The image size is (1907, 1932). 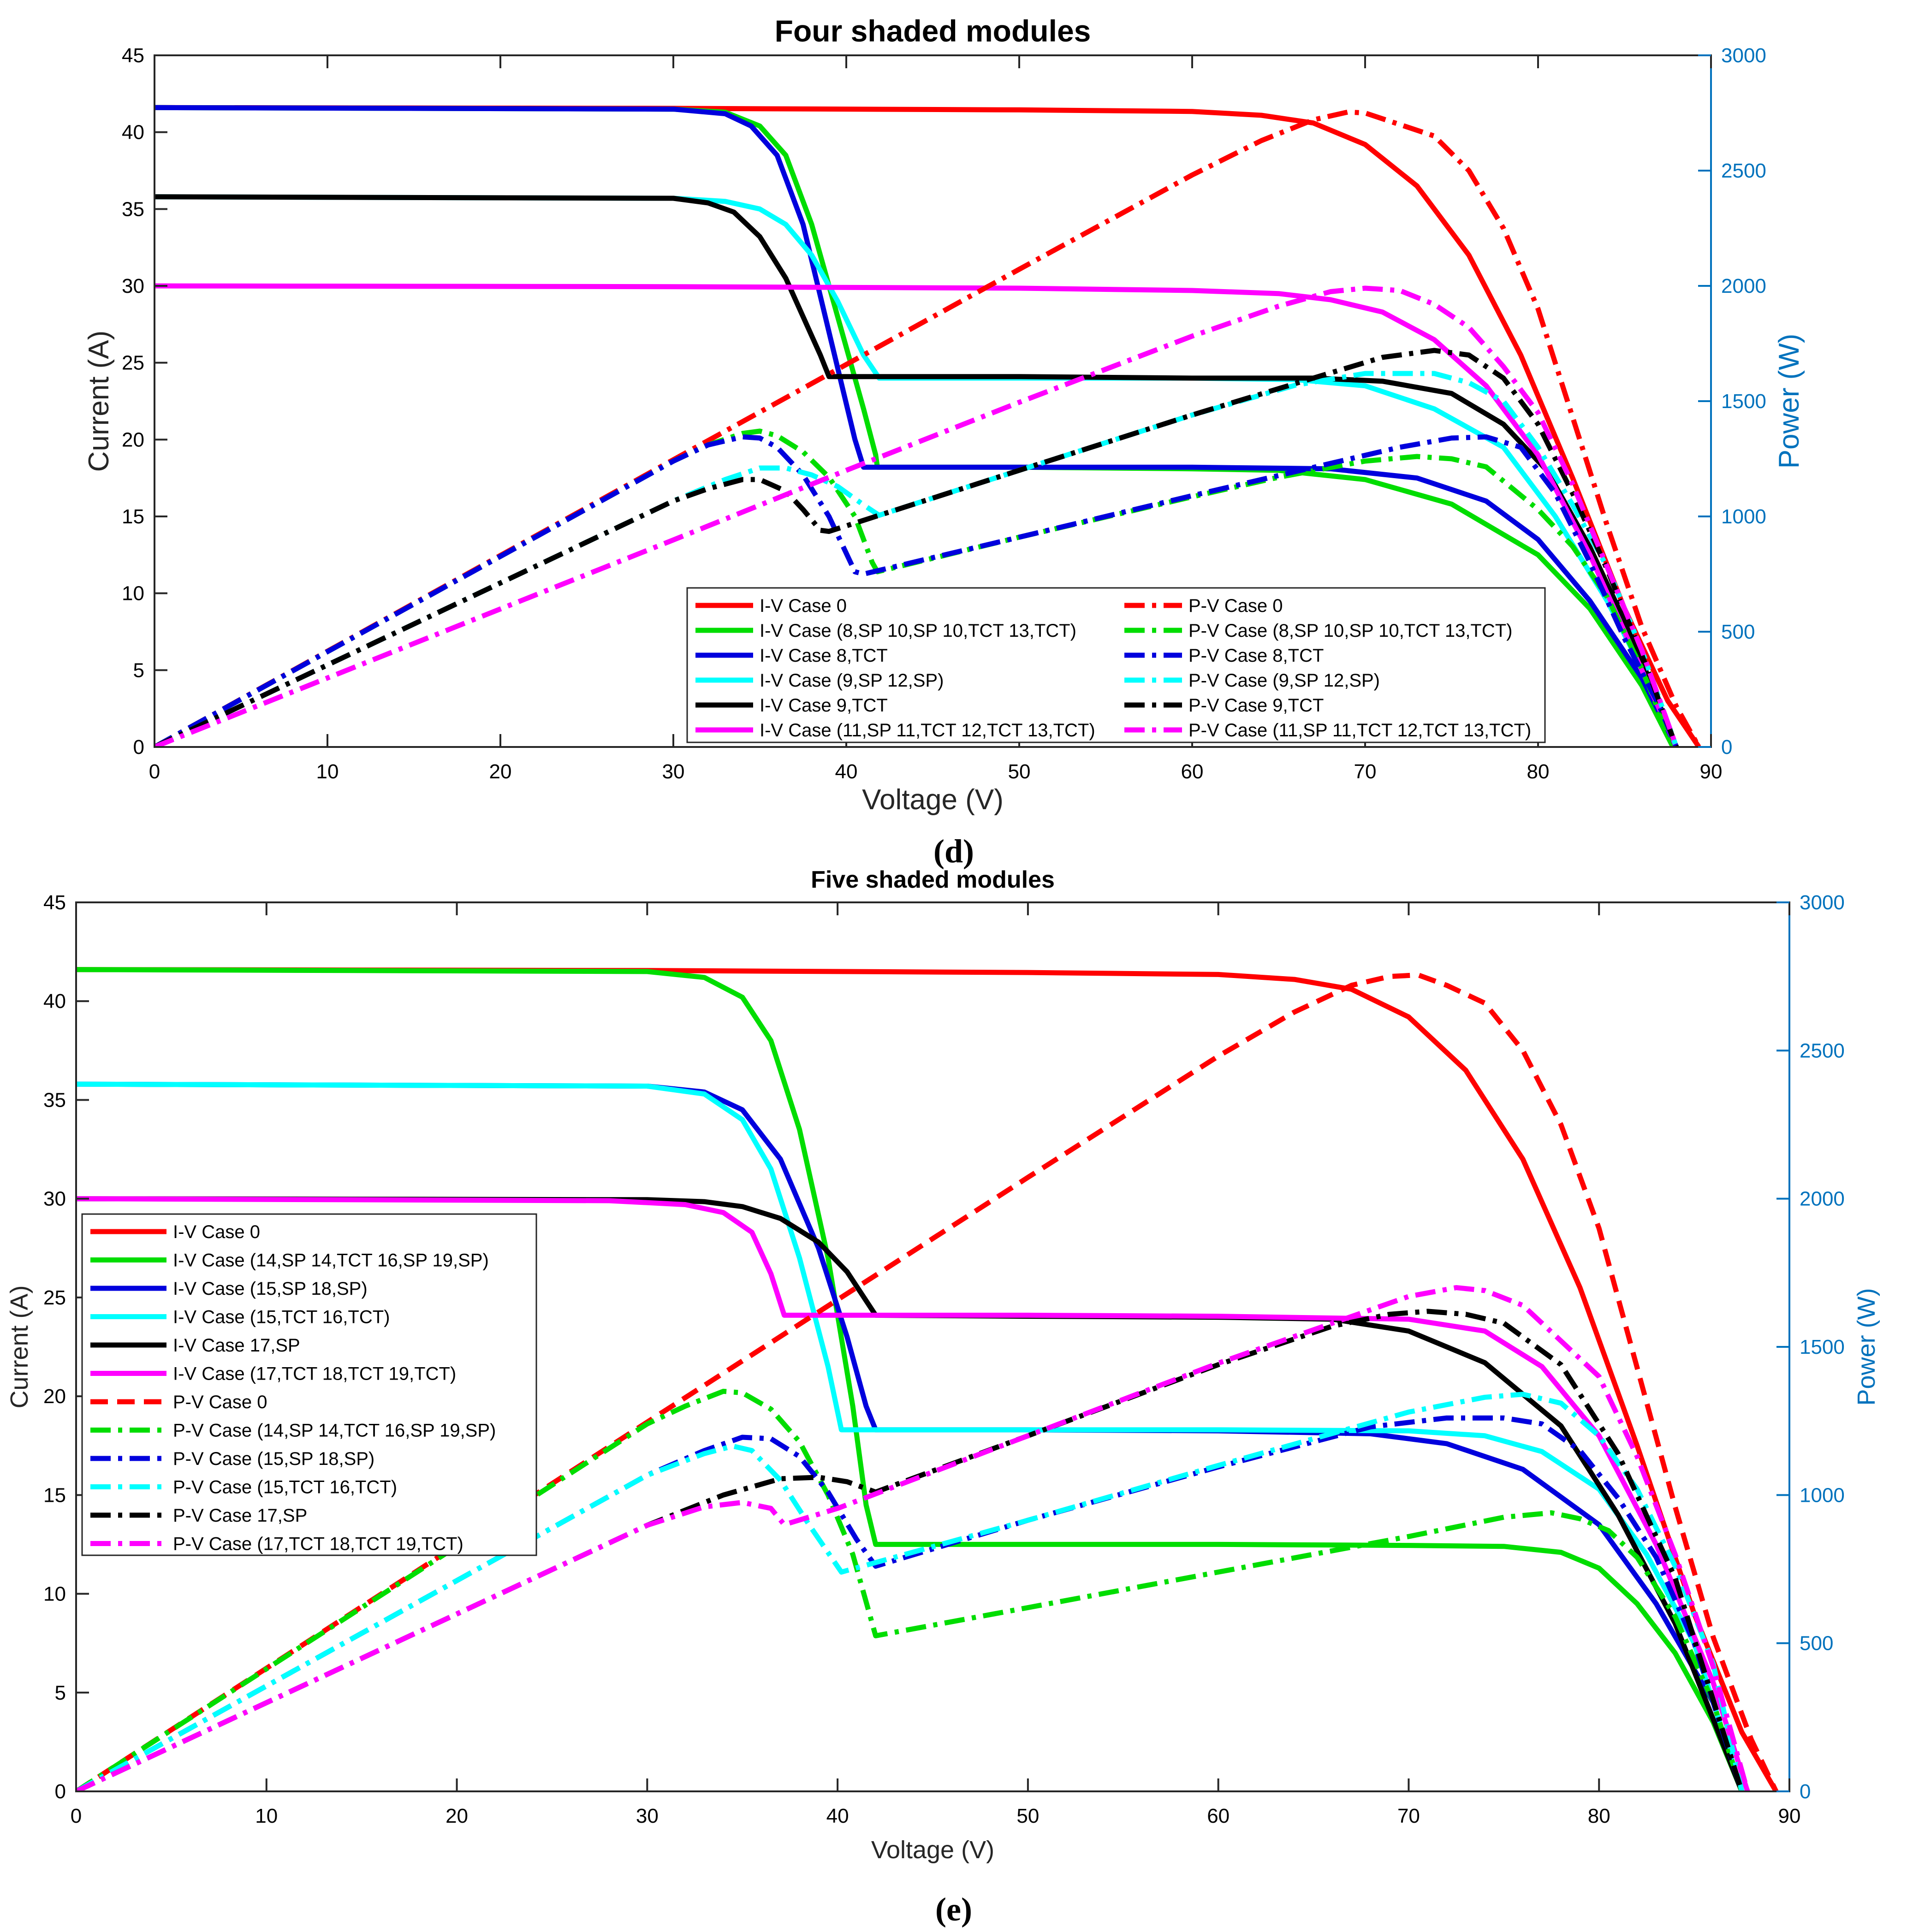 I want to click on legend-entry-label: I-V Case (15,TCT 16,TCT), so click(x=281, y=1318).